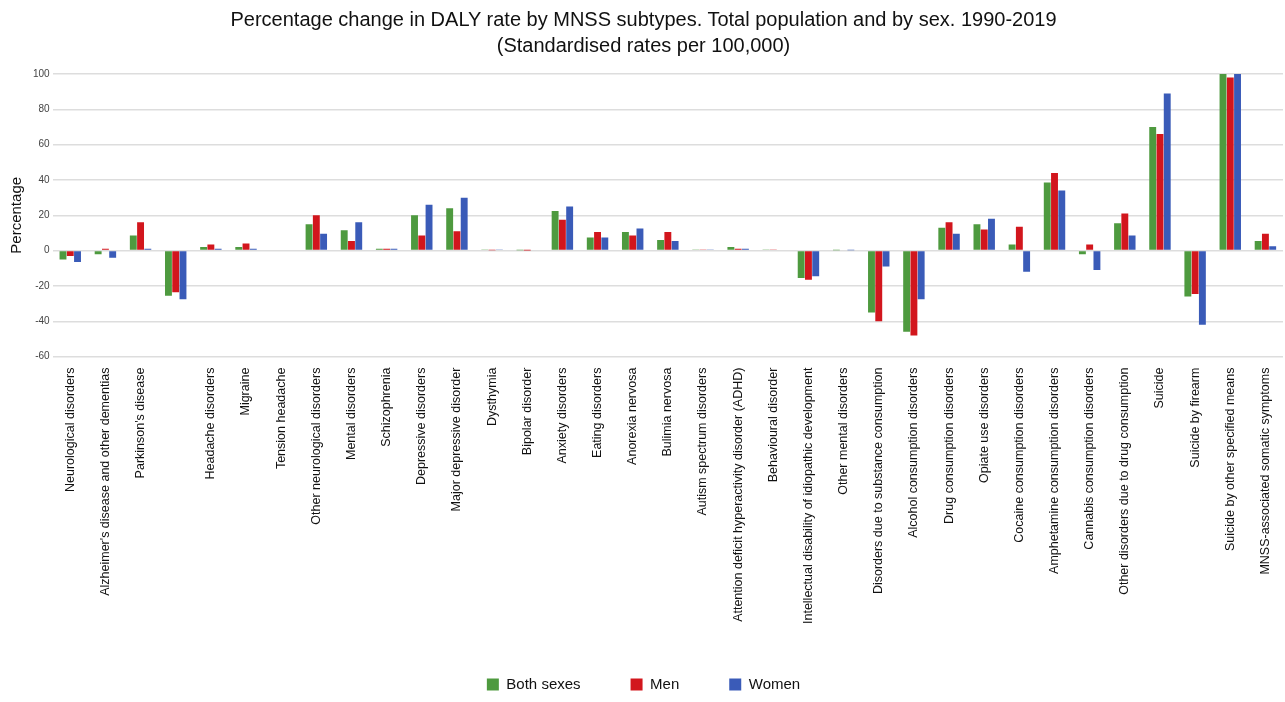  I want to click on x-tick-label: Other disorders due to drug consumption, so click(1124, 481).